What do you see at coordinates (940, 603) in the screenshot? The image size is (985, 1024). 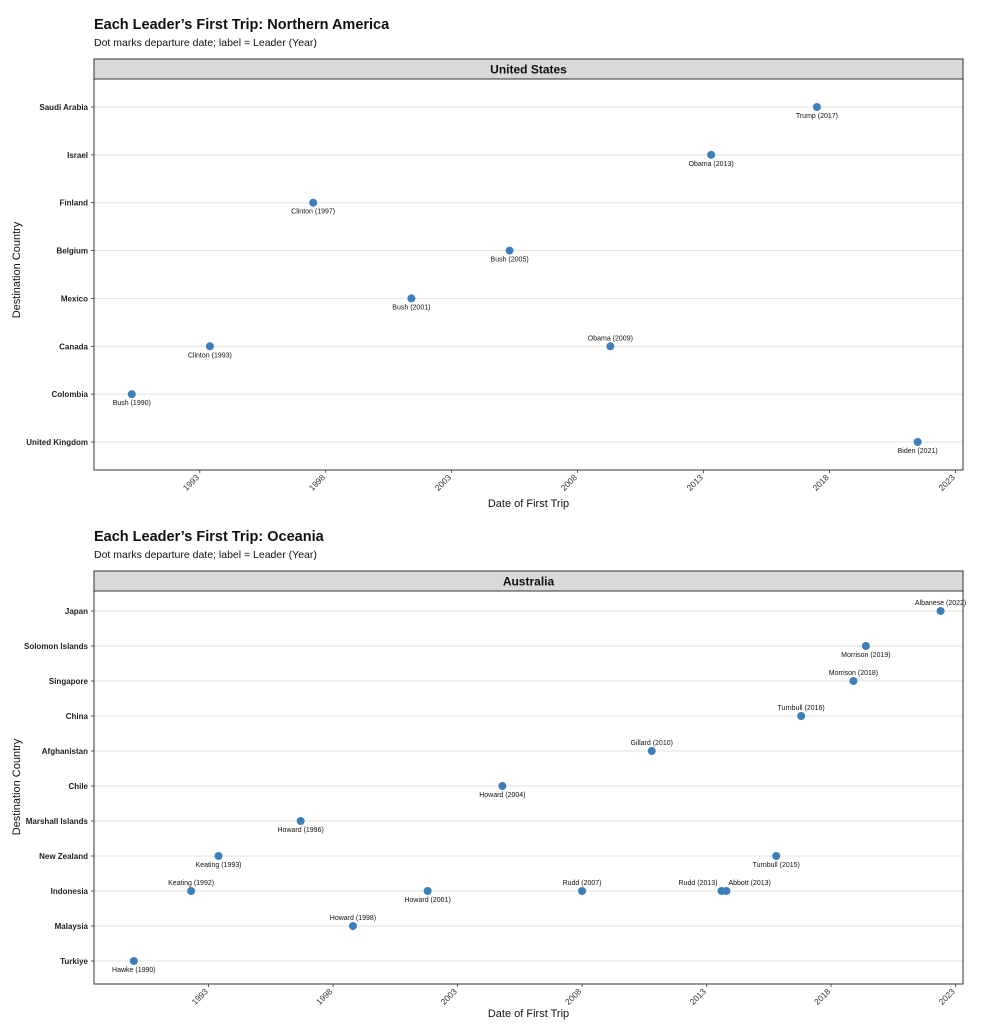 I see `chart2-data-label: Albanese (2022)` at bounding box center [940, 603].